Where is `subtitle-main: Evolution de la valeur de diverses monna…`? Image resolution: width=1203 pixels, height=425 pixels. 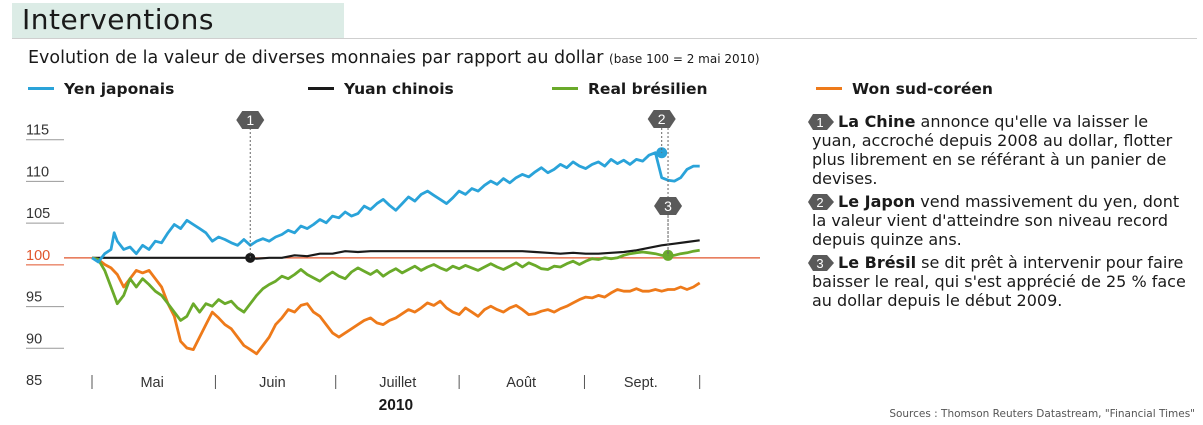
subtitle-main: Evolution de la valeur de diverses monna… is located at coordinates (316, 58).